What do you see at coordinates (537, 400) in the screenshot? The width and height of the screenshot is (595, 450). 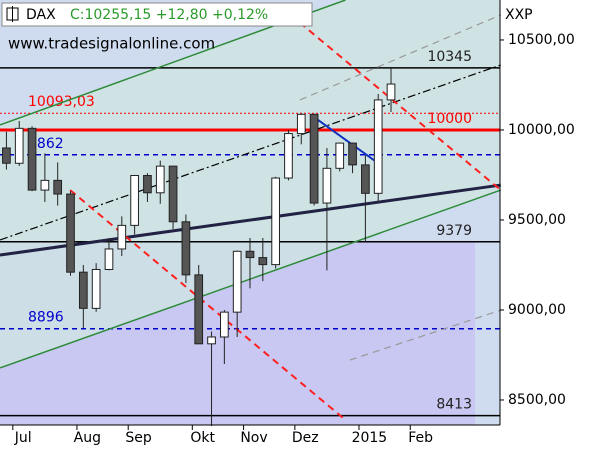 I see `y-tick-label: 8500,00` at bounding box center [537, 400].